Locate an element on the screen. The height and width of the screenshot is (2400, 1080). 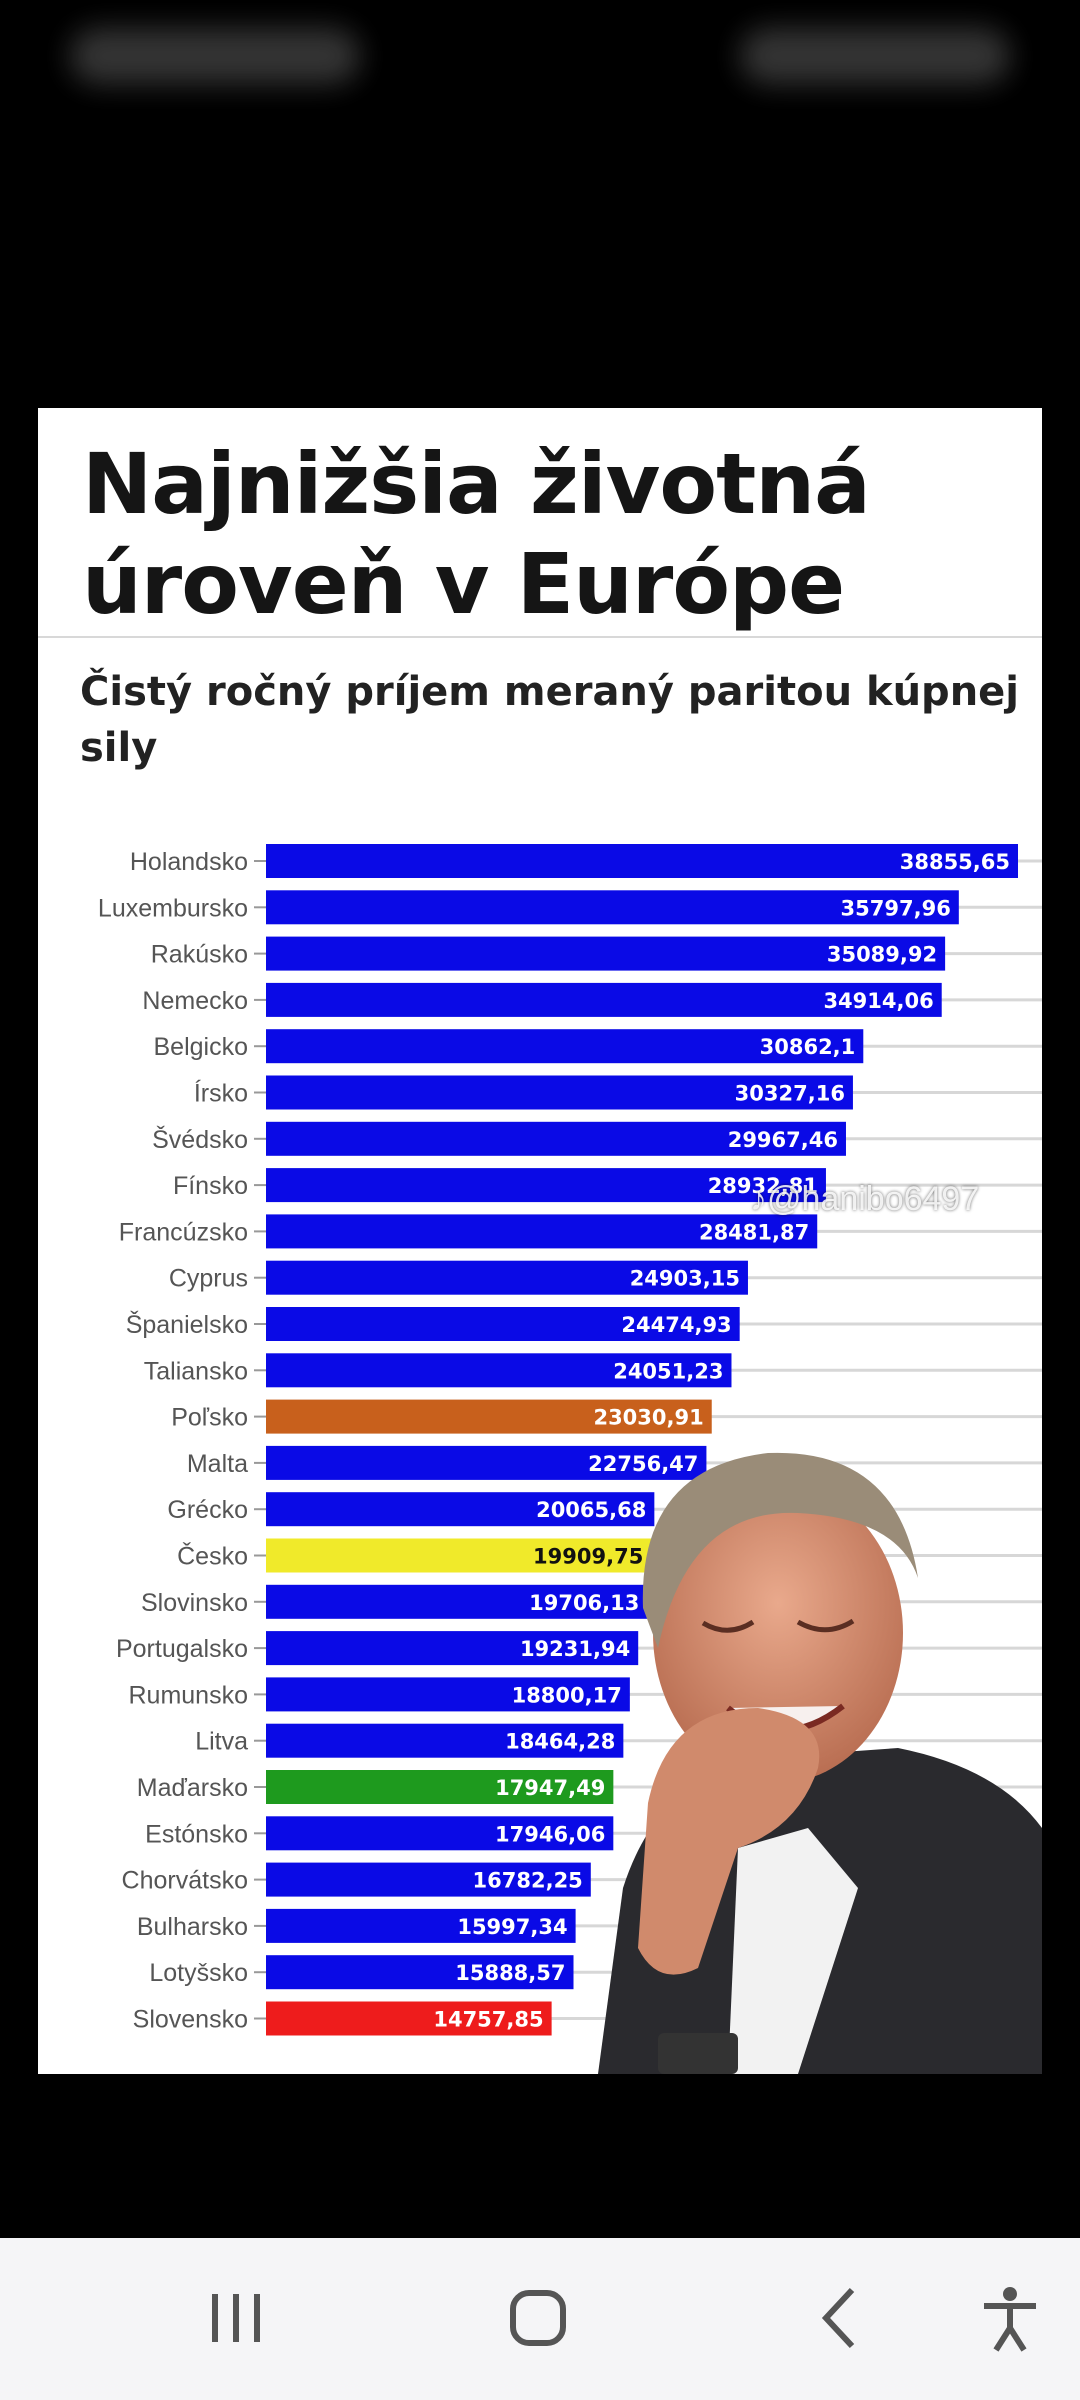
value-label: 28932,81 is located at coordinates (763, 1186).